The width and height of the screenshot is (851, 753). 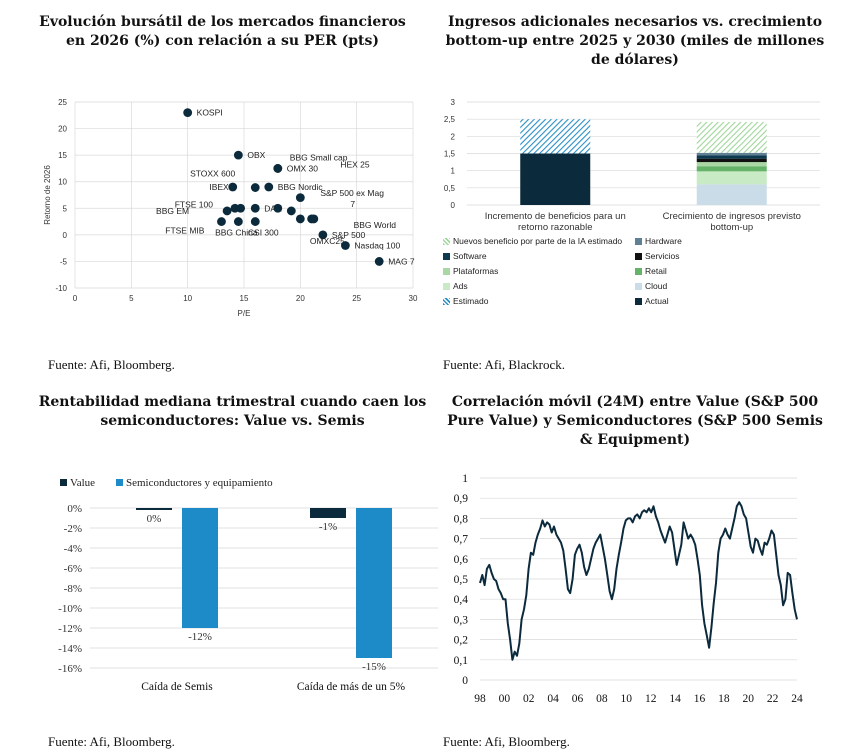 I want to click on bars-data-label: -12%, so click(x=200, y=637).